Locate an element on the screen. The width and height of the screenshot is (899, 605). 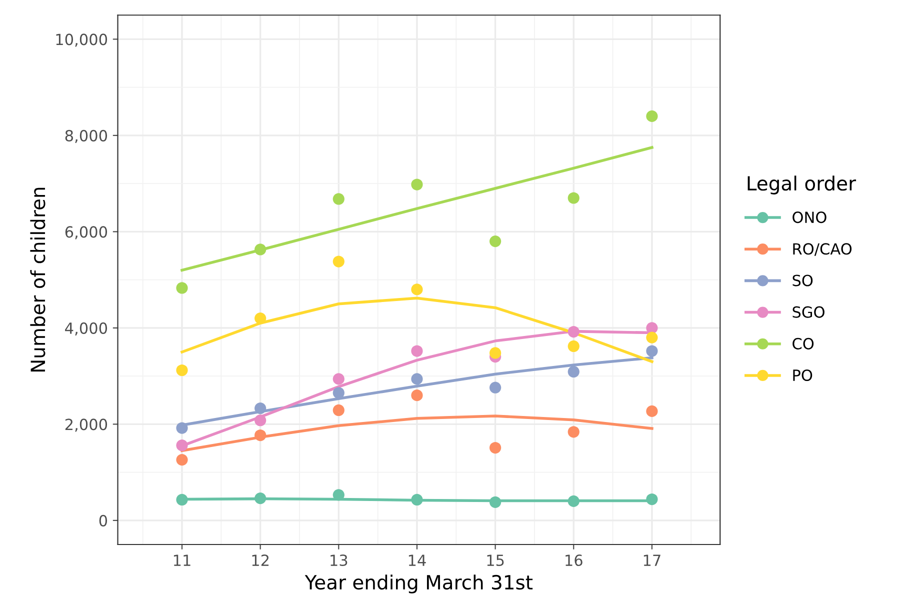
x-tick-label: 14 is located at coordinates (417, 560).